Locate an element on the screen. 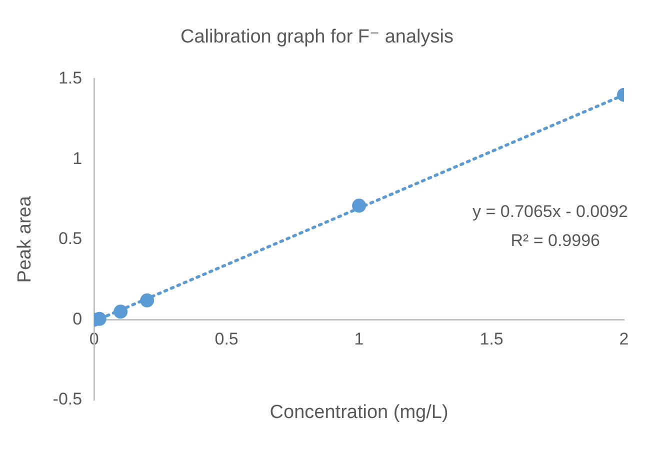 The height and width of the screenshot is (450, 660). x-tick-label: 1.5 is located at coordinates (492, 339).